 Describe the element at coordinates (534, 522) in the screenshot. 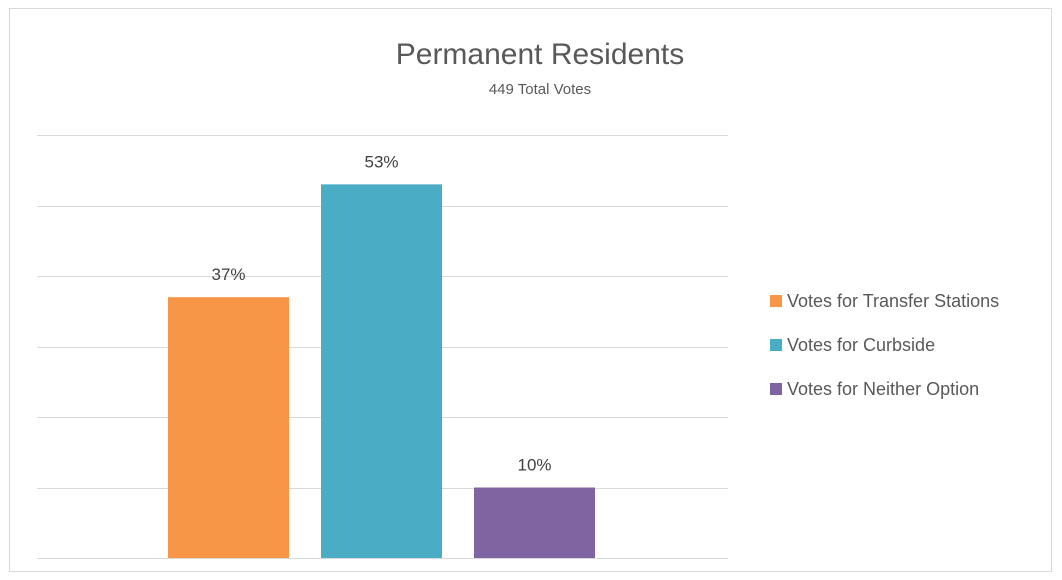

I see `bar-neither-option` at that location.